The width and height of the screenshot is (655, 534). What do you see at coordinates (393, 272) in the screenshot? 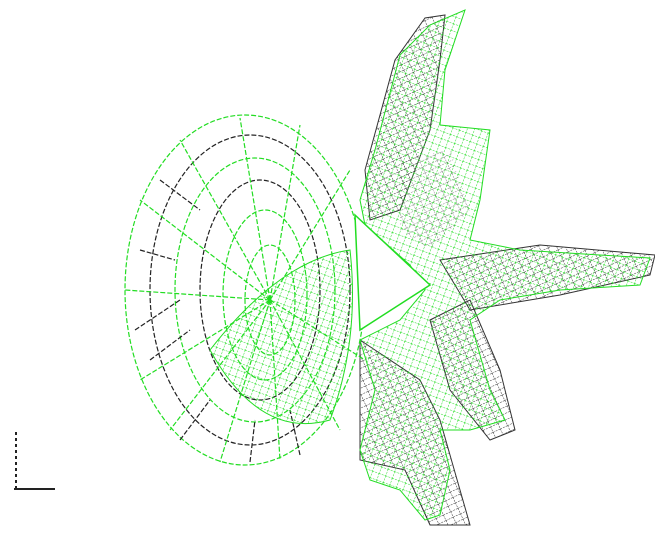
I see `spinal-canal` at bounding box center [393, 272].